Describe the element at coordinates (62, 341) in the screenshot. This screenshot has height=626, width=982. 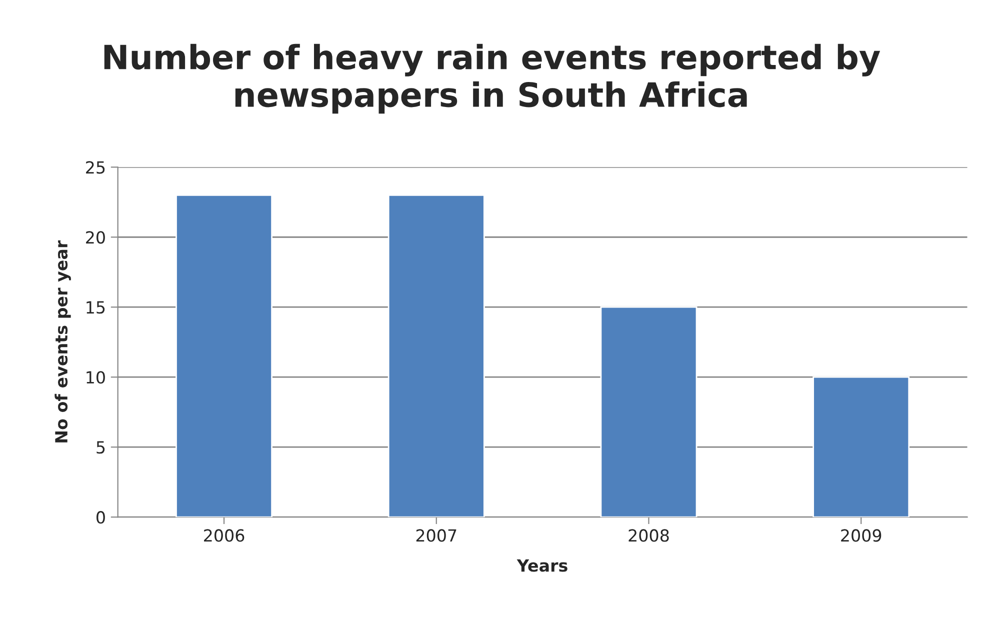
I see `y-axis-title: No of events per year` at that location.